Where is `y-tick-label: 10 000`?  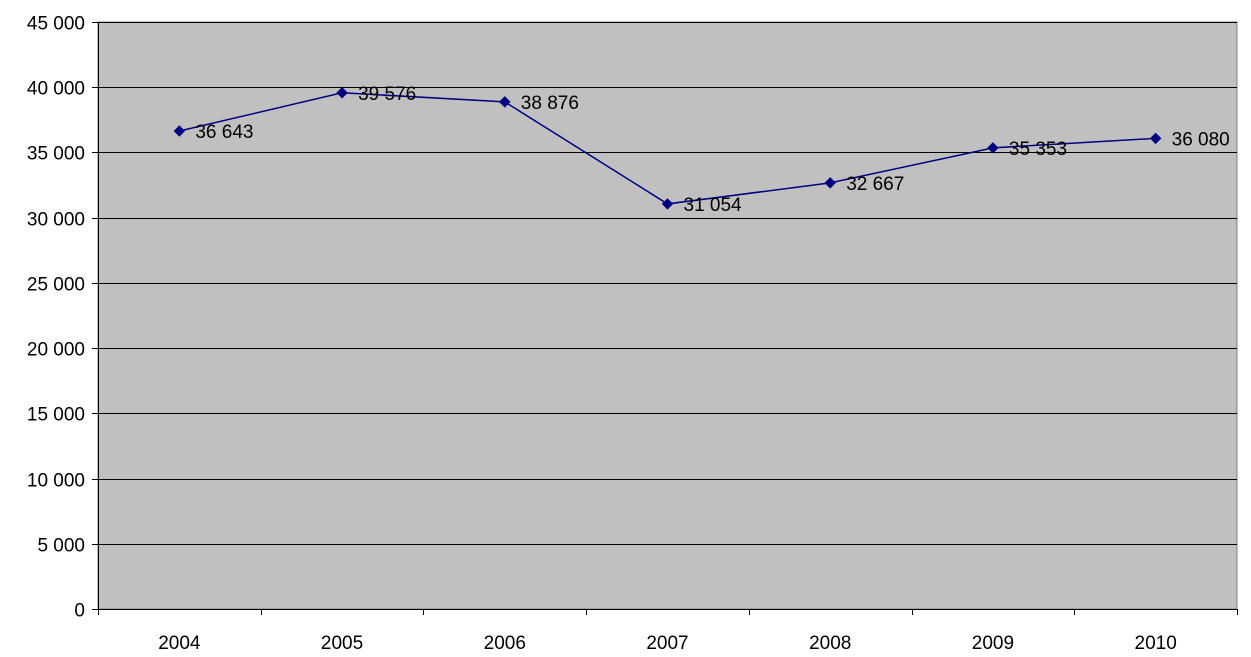 y-tick-label: 10 000 is located at coordinates (56, 481).